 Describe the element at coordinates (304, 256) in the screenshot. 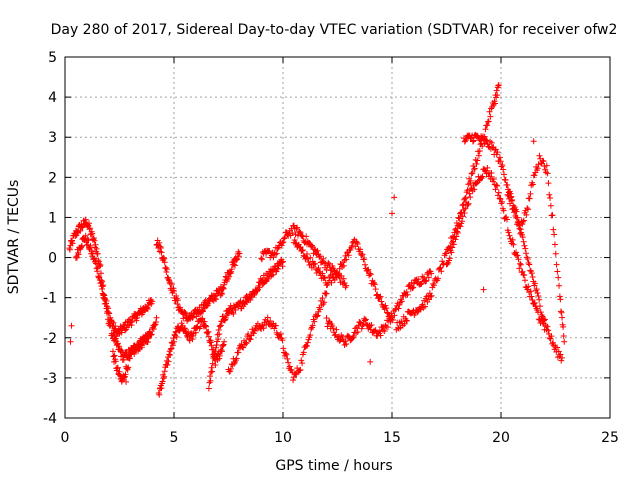

I see `series-track-h` at that location.